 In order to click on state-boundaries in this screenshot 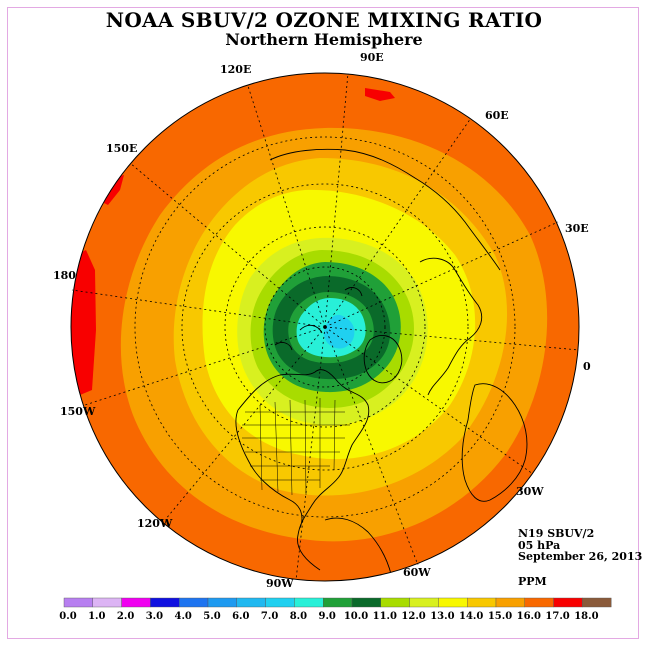, I will do `click(296, 447)`.